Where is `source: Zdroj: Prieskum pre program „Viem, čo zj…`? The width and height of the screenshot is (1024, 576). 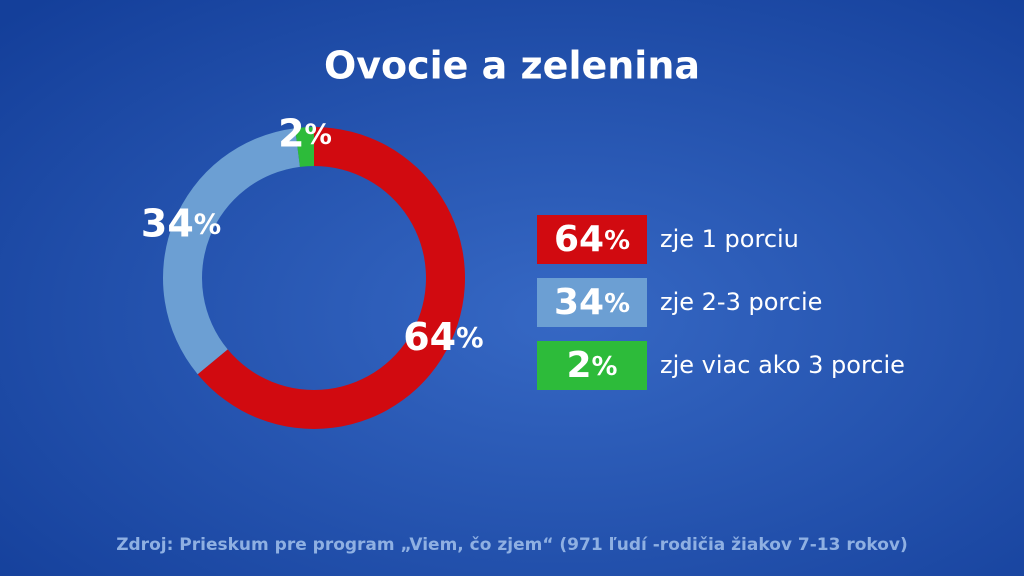
source: Zdroj: Prieskum pre program „Viem, čo zj… is located at coordinates (512, 545).